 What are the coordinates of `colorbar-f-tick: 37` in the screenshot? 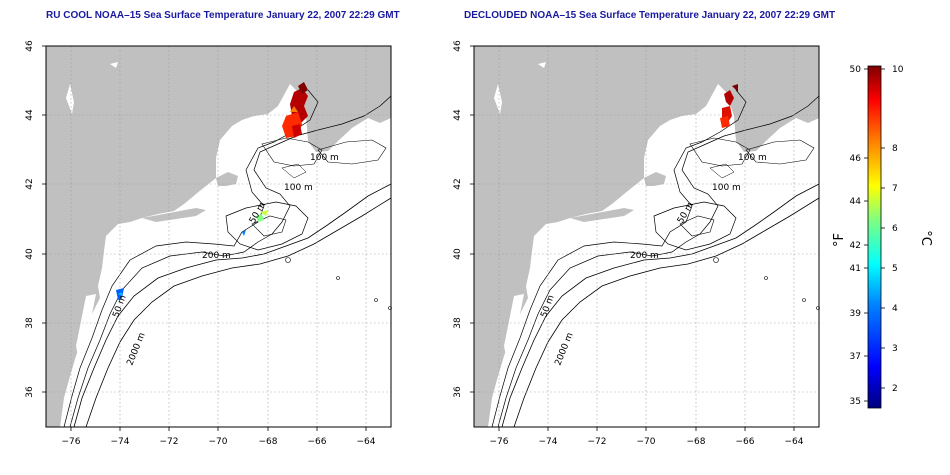 It's located at (855, 357).